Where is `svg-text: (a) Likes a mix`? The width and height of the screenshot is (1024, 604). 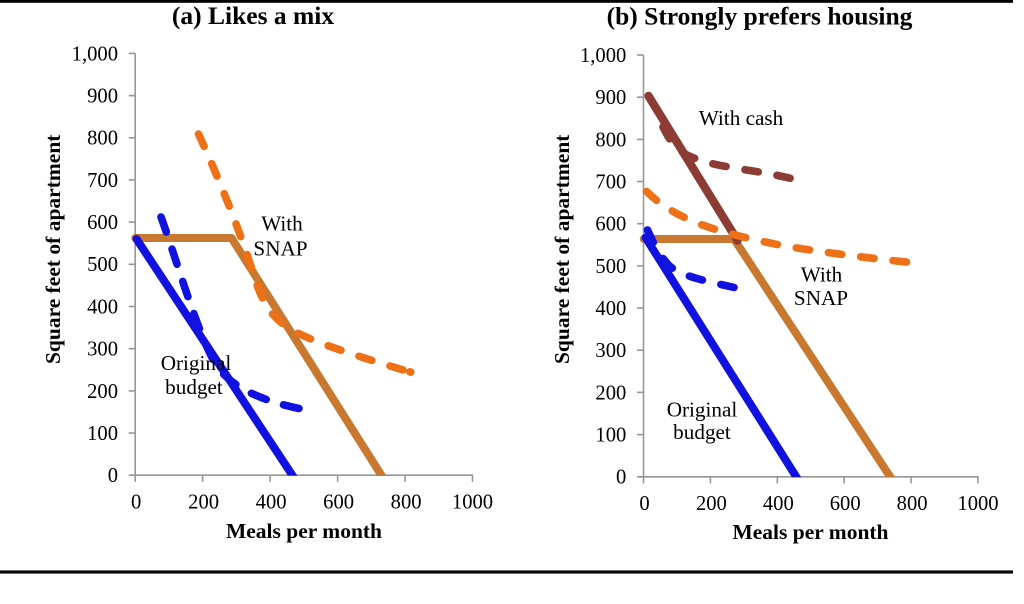 svg-text: (a) Likes a mix is located at coordinates (253, 15).